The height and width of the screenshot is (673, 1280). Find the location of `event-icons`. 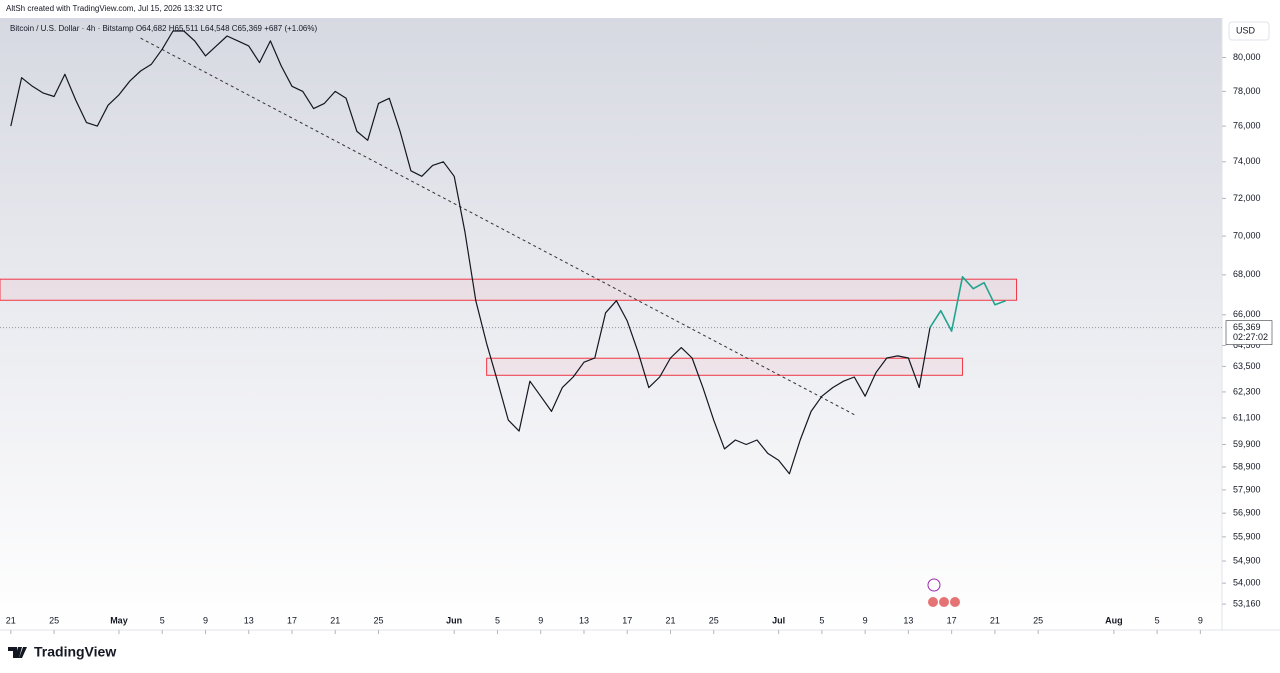

event-icons is located at coordinates (943, 592).